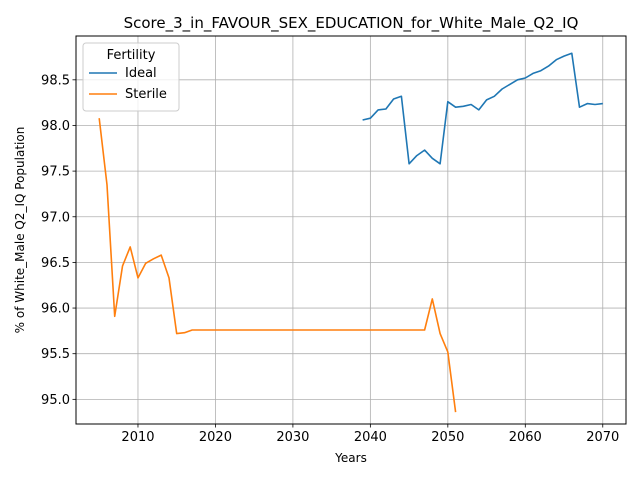 The image size is (640, 480). What do you see at coordinates (20, 230) in the screenshot?
I see `y-axis-label: % of White_Male Q2_IQ Population` at bounding box center [20, 230].